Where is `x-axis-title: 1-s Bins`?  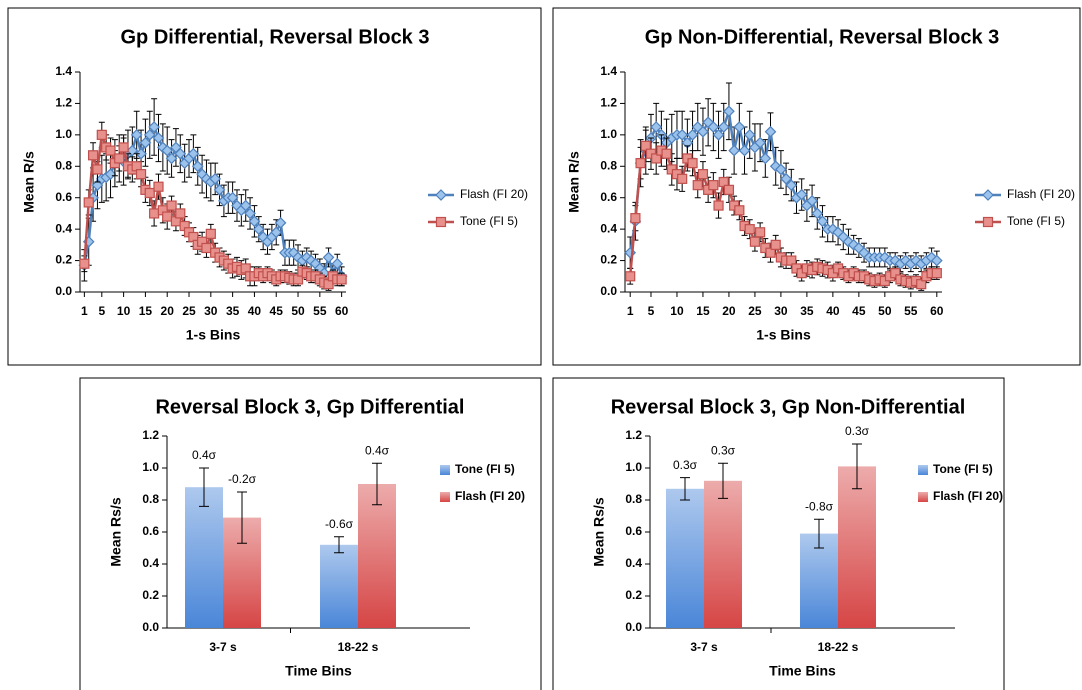 x-axis-title: 1-s Bins is located at coordinates (213, 335).